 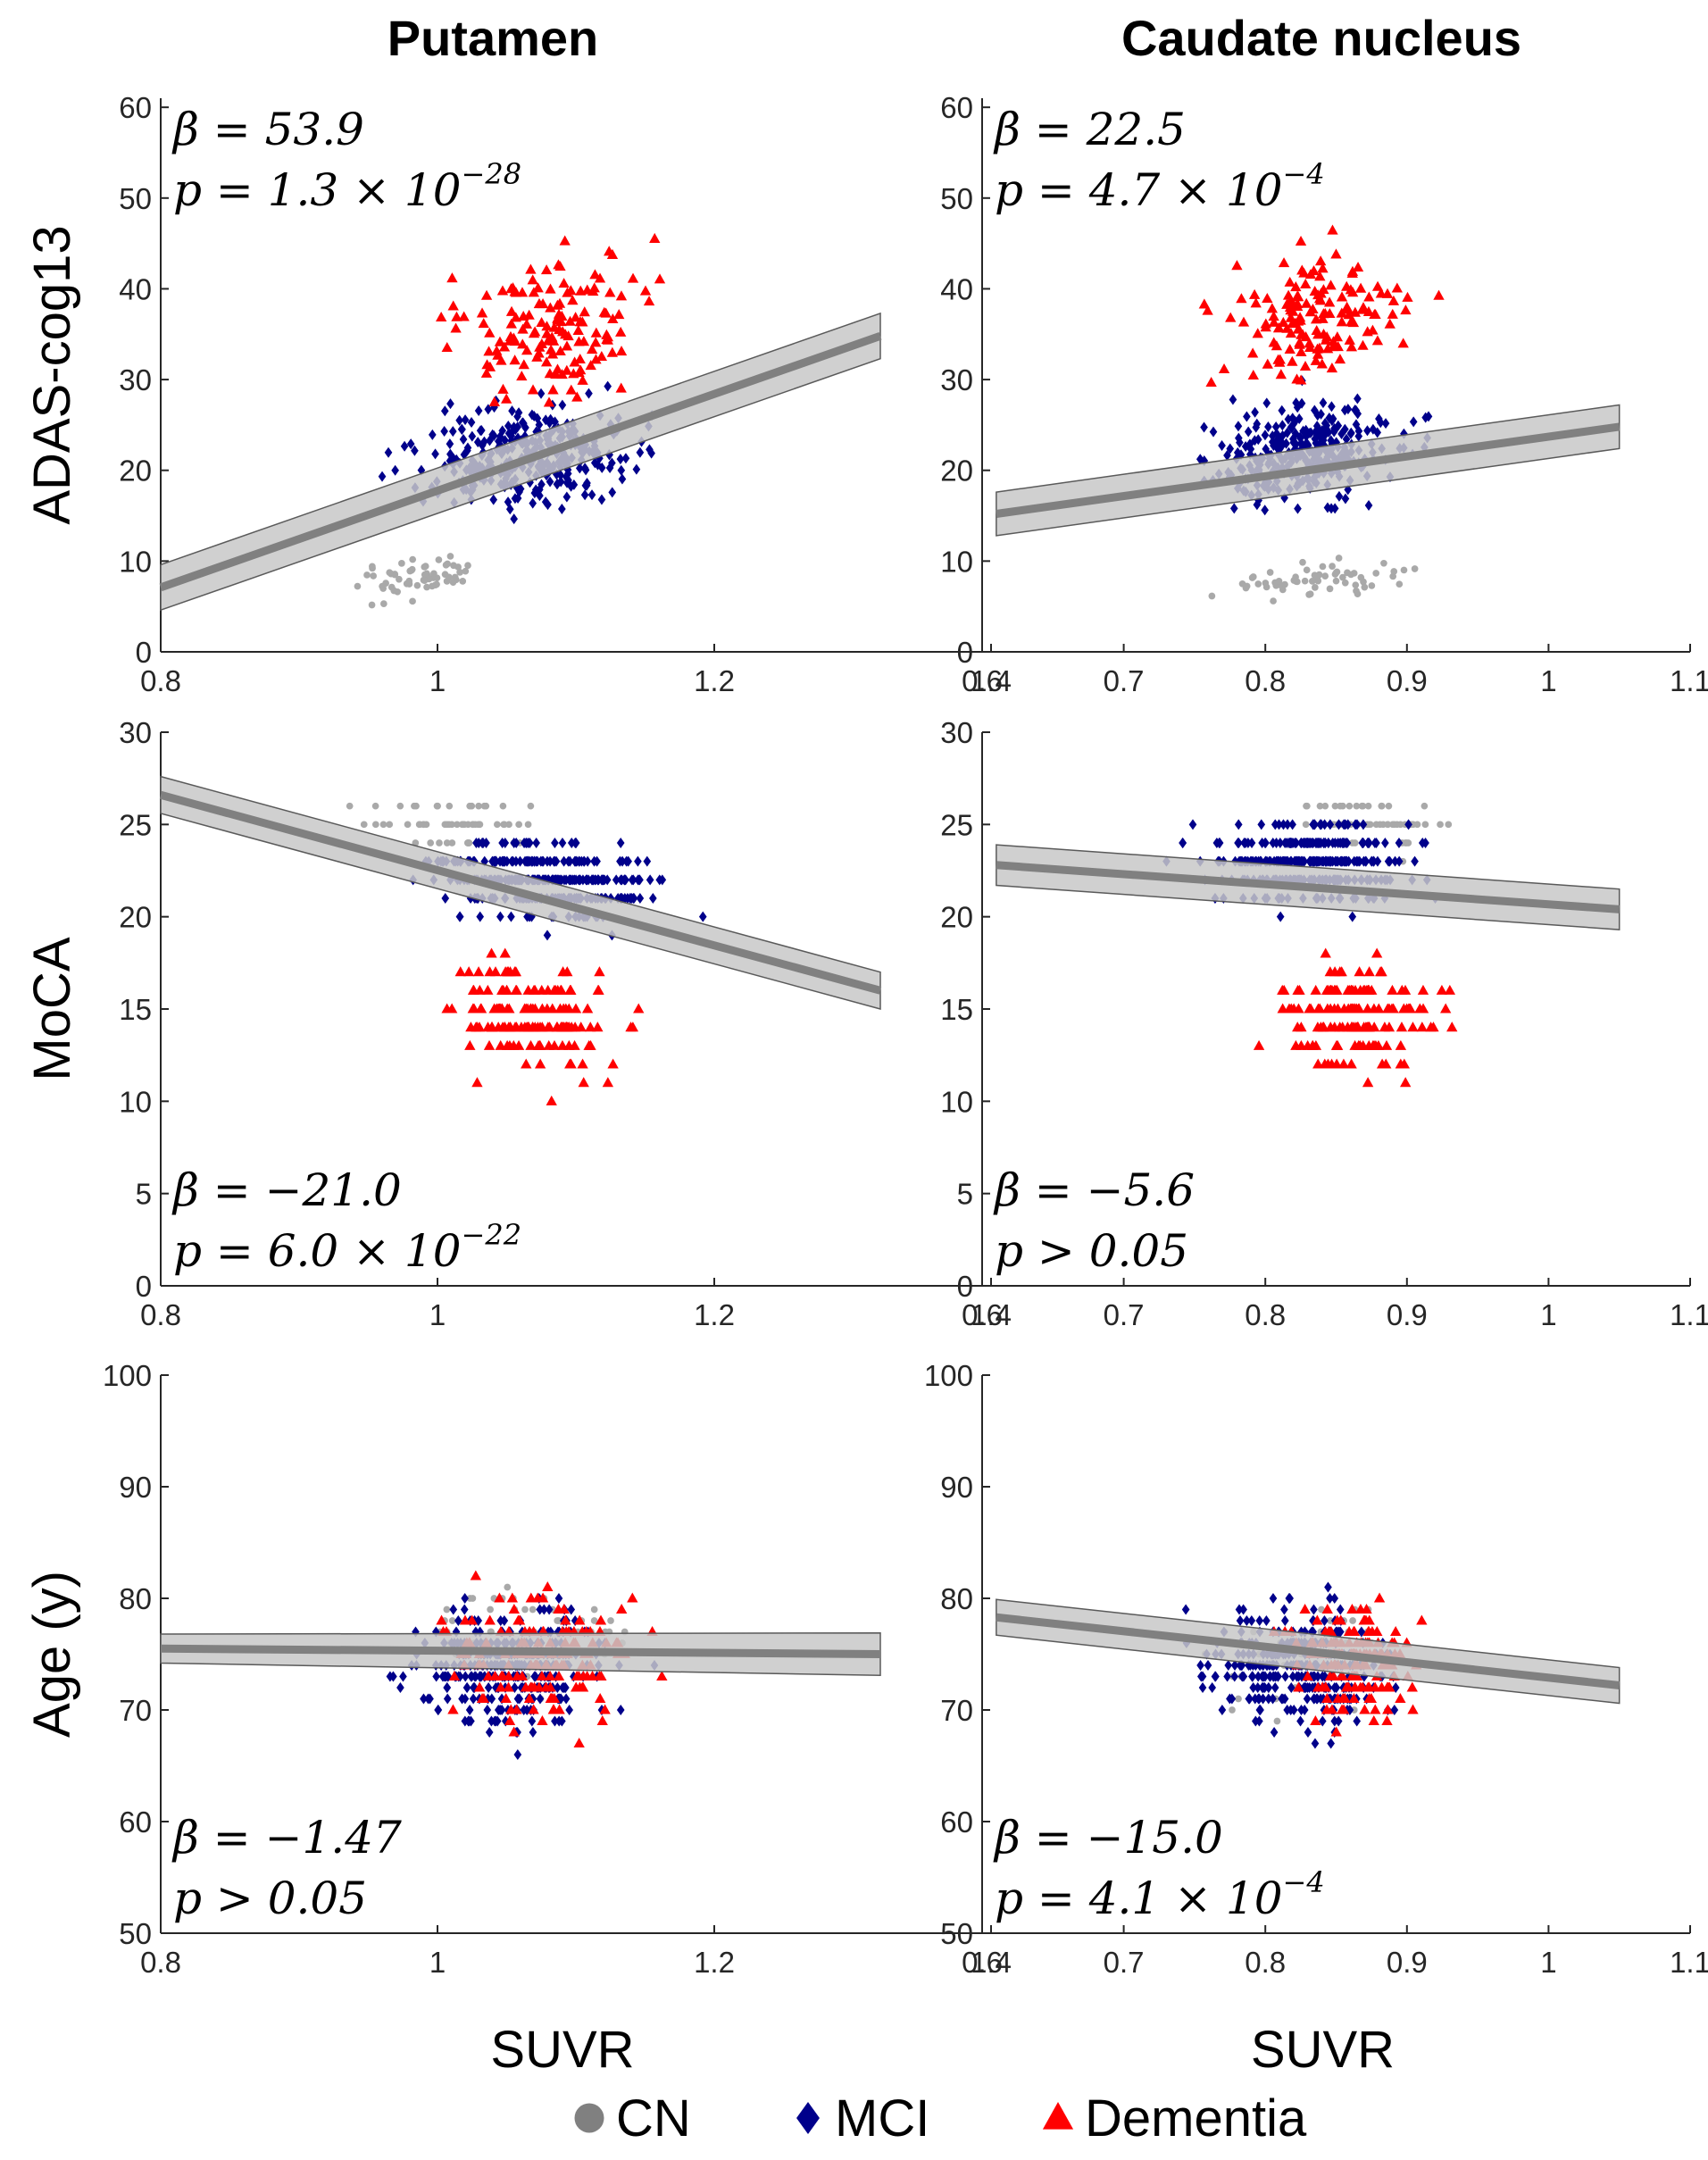 I want to click on p-value-annotation: p = 4.7 × 10−4, so click(x=1160, y=186).